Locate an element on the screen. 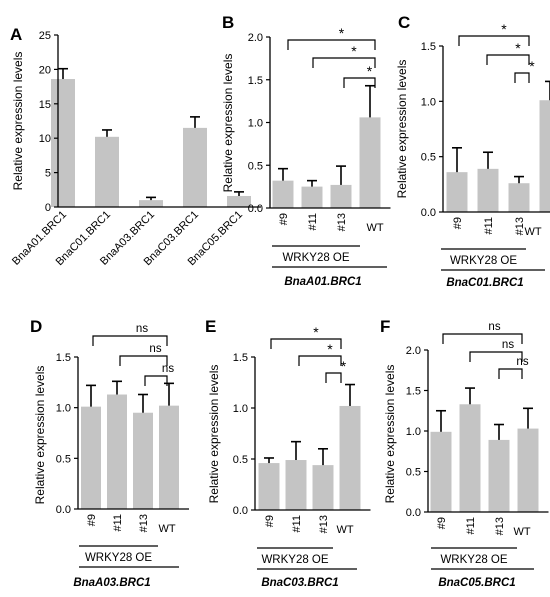  panel-letter: E is located at coordinates (210, 326).